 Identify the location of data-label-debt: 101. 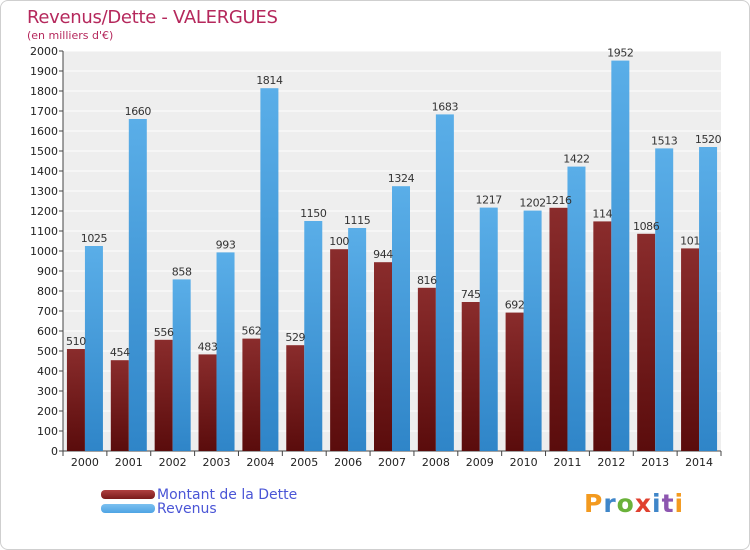
(690, 240).